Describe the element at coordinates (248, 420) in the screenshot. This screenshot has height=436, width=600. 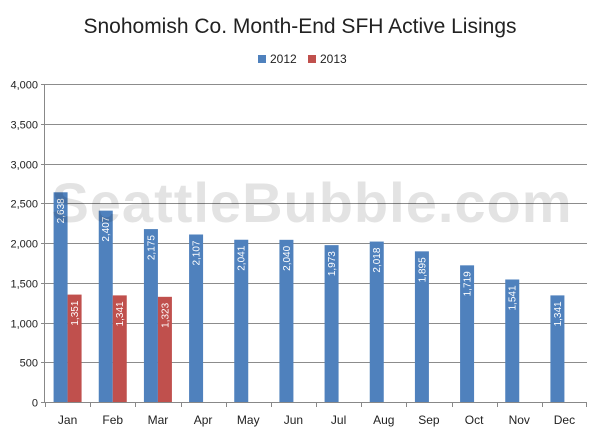
I see `x-category-label: May` at that location.